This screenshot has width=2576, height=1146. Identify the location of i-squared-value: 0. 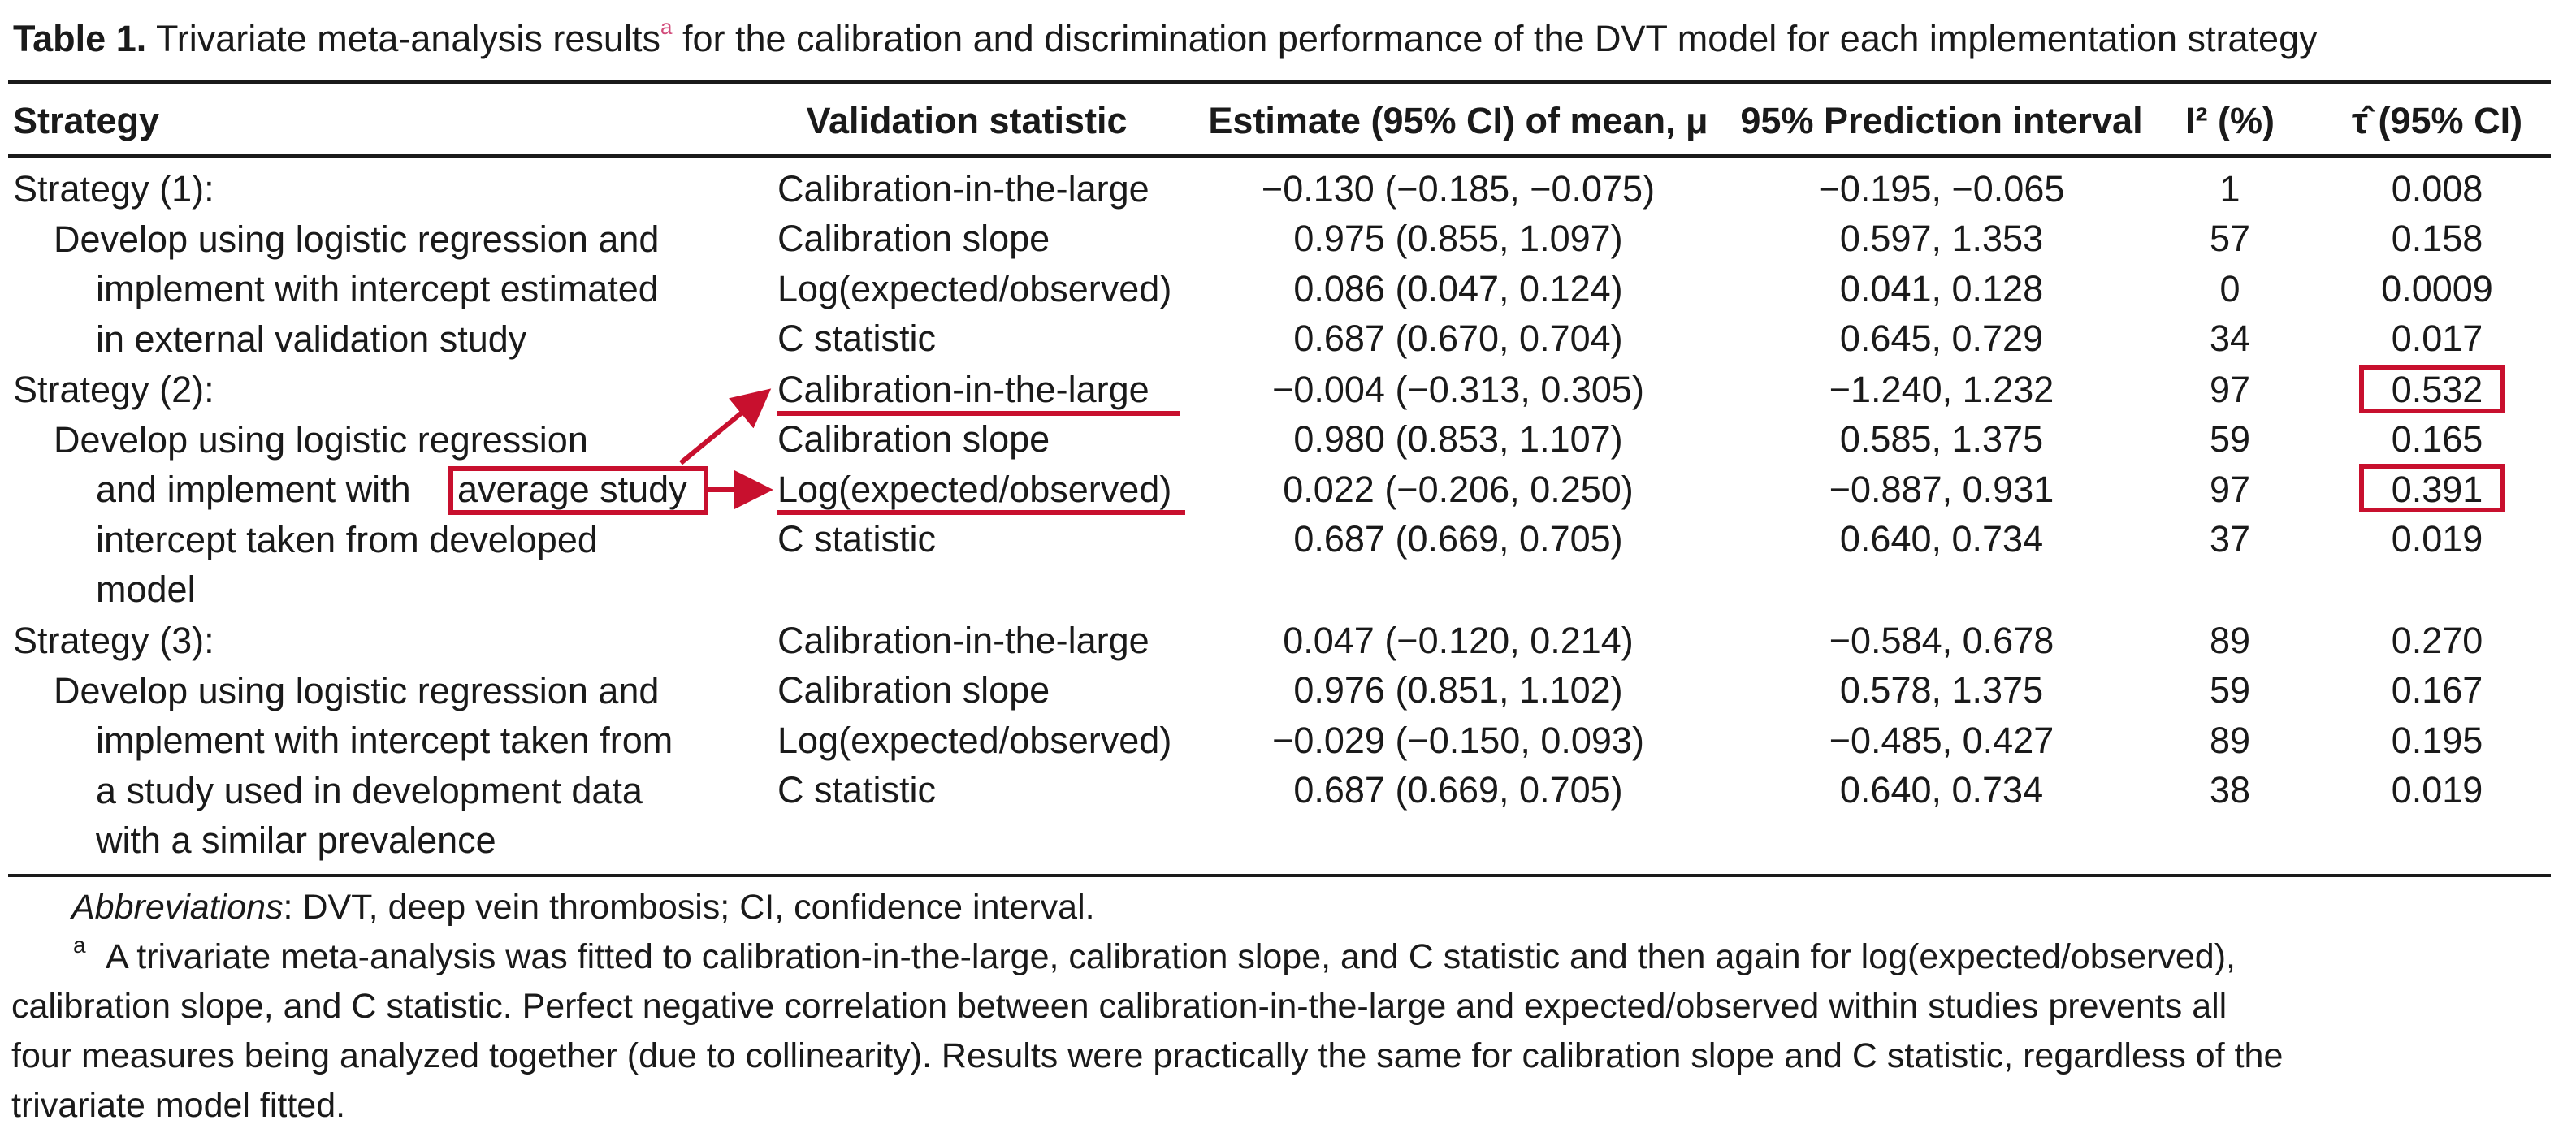
(2229, 288).